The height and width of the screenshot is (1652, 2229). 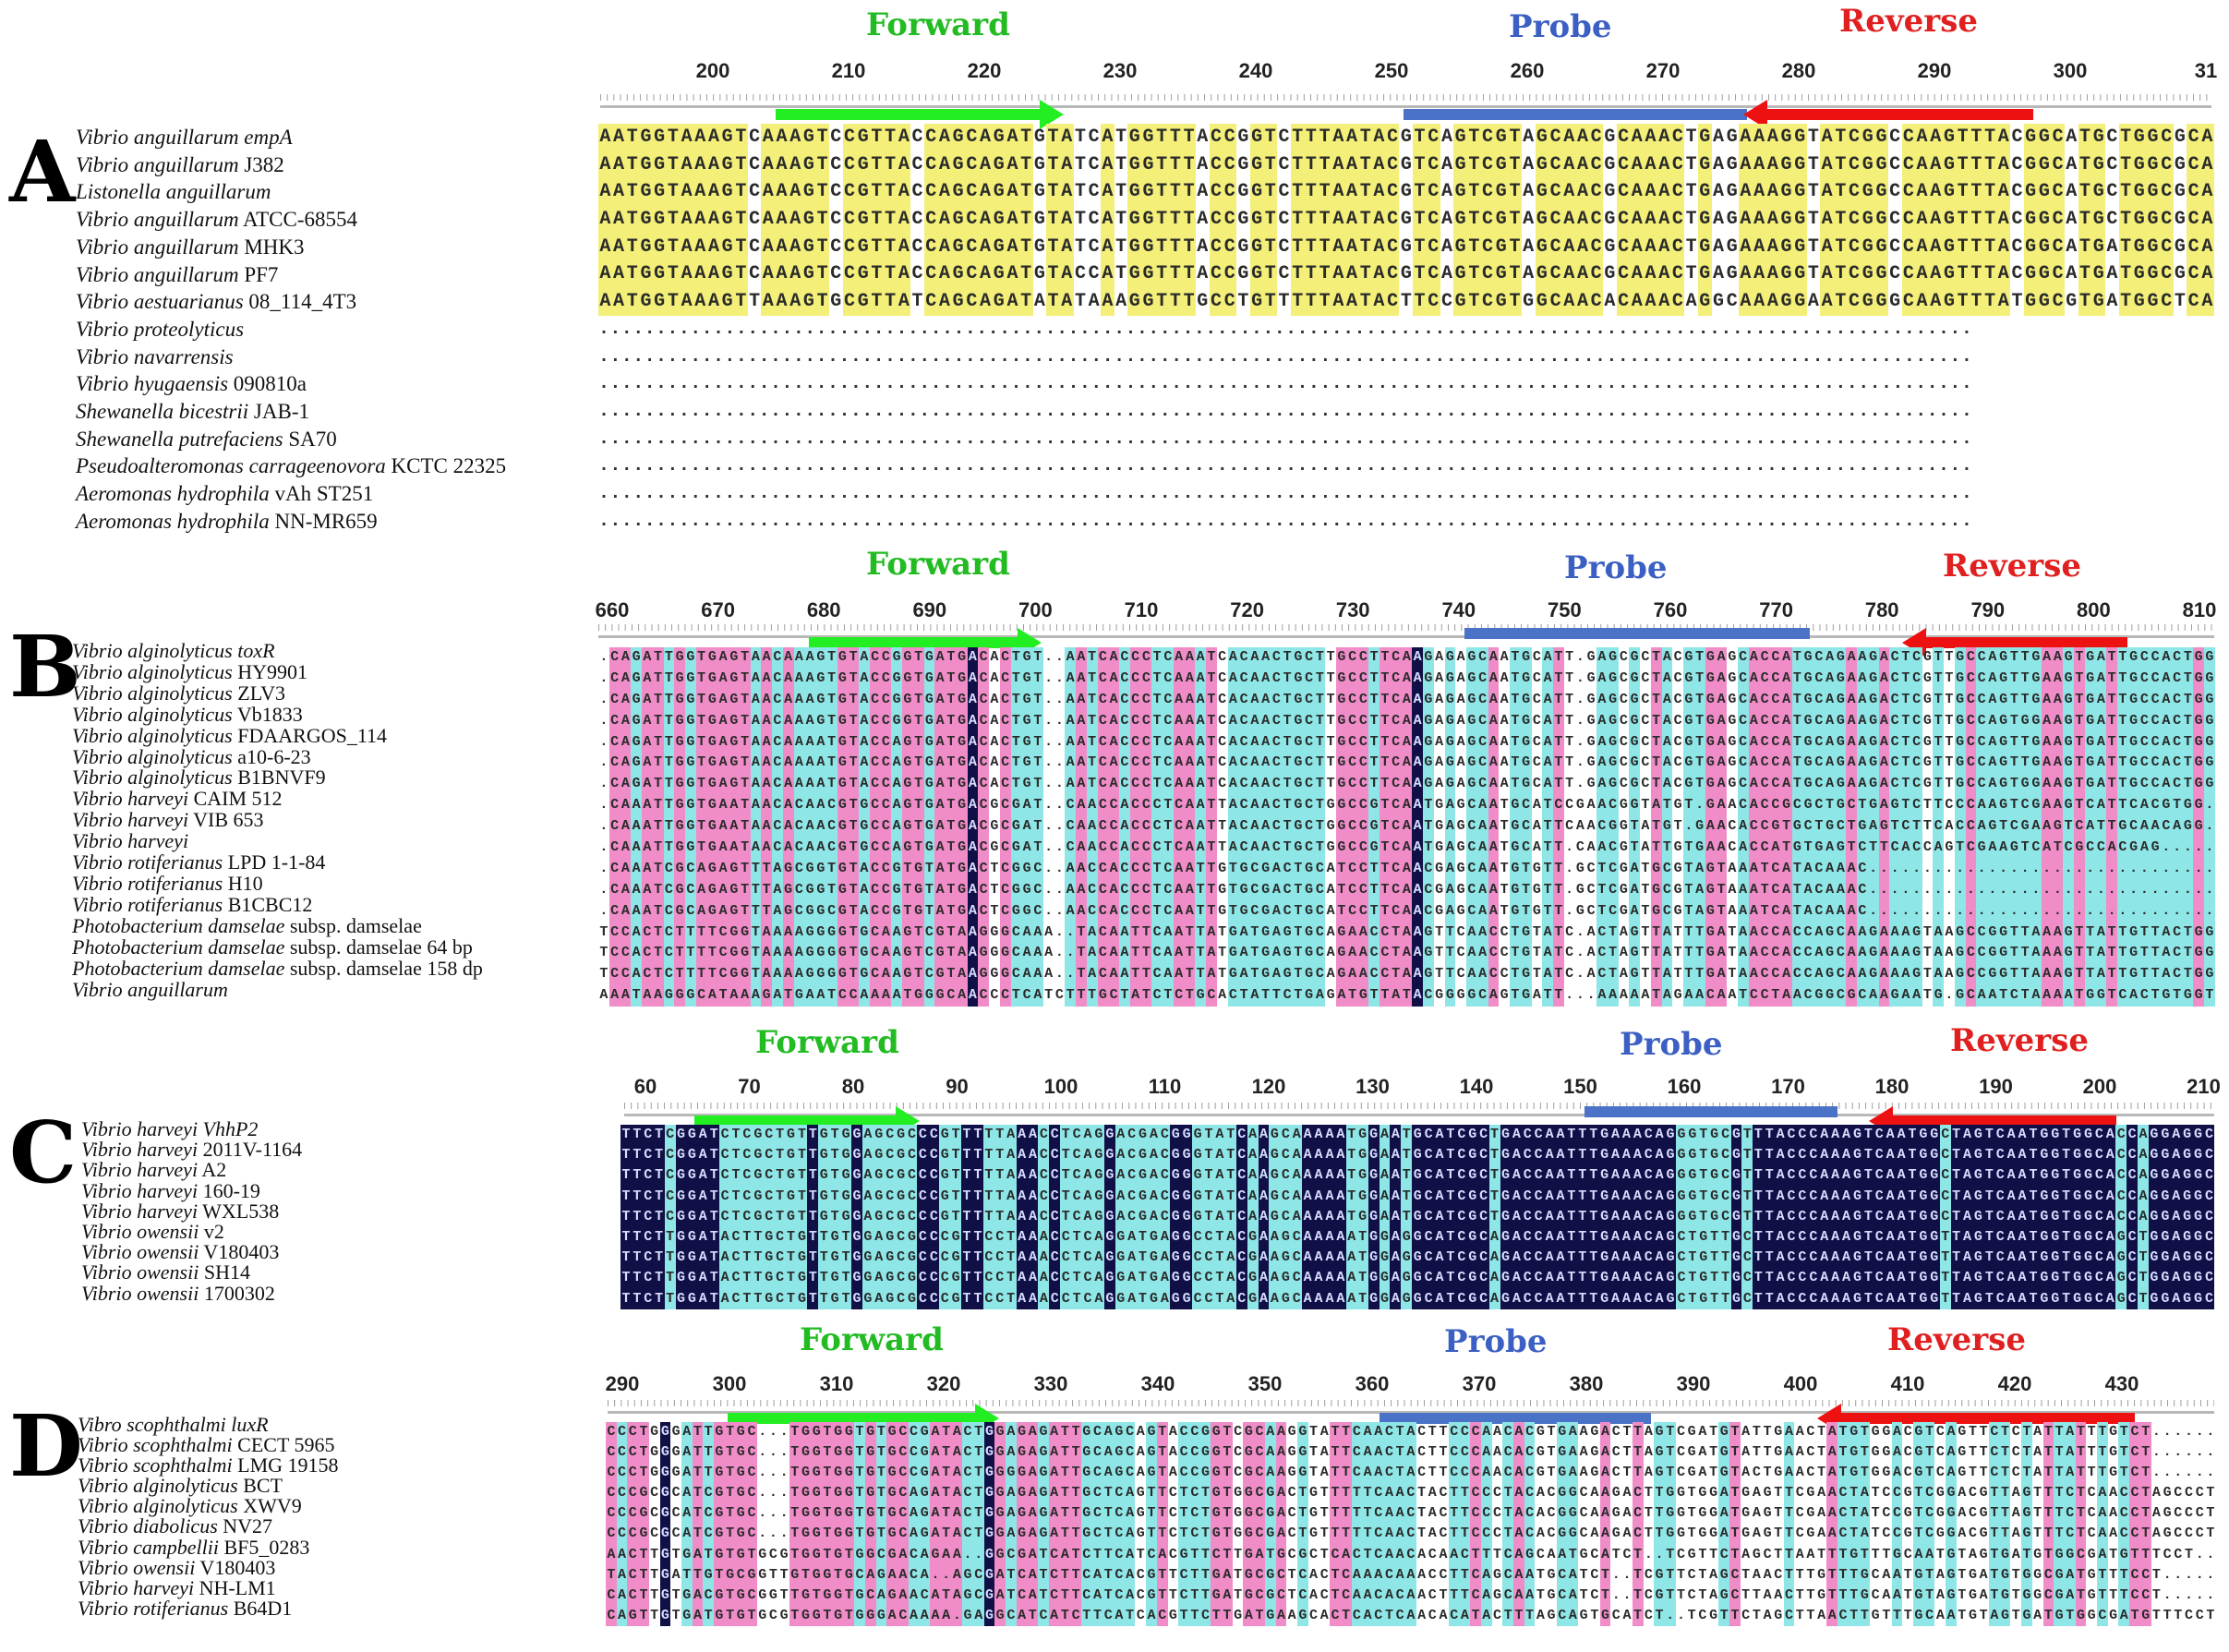 What do you see at coordinates (2094, 609) in the screenshot?
I see `tick-label: 800` at bounding box center [2094, 609].